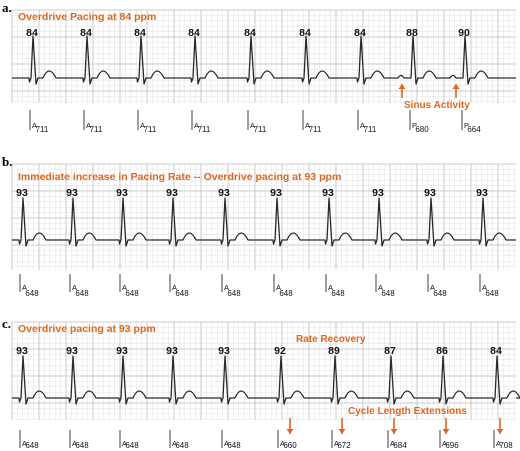  I want to click on panel-label: b., so click(7, 161).